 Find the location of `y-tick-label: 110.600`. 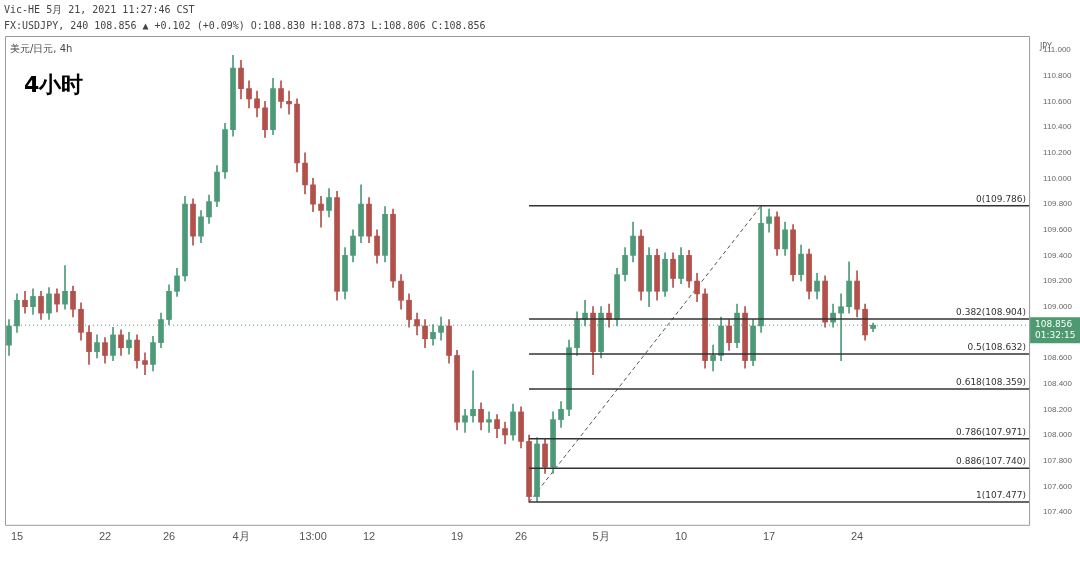

y-tick-label: 110.600 is located at coordinates (1057, 101).